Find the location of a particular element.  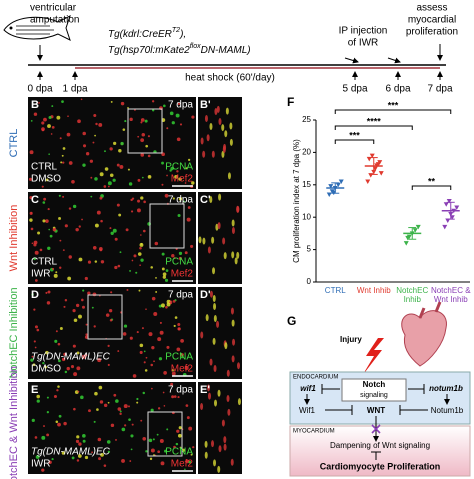

myocardium-box is located at coordinates (380, 451).